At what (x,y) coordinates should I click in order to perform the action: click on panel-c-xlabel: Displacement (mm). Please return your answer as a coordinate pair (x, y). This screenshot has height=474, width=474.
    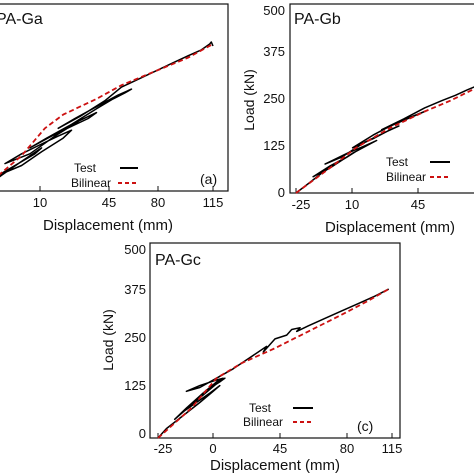
    Looking at the image, I should click on (275, 465).